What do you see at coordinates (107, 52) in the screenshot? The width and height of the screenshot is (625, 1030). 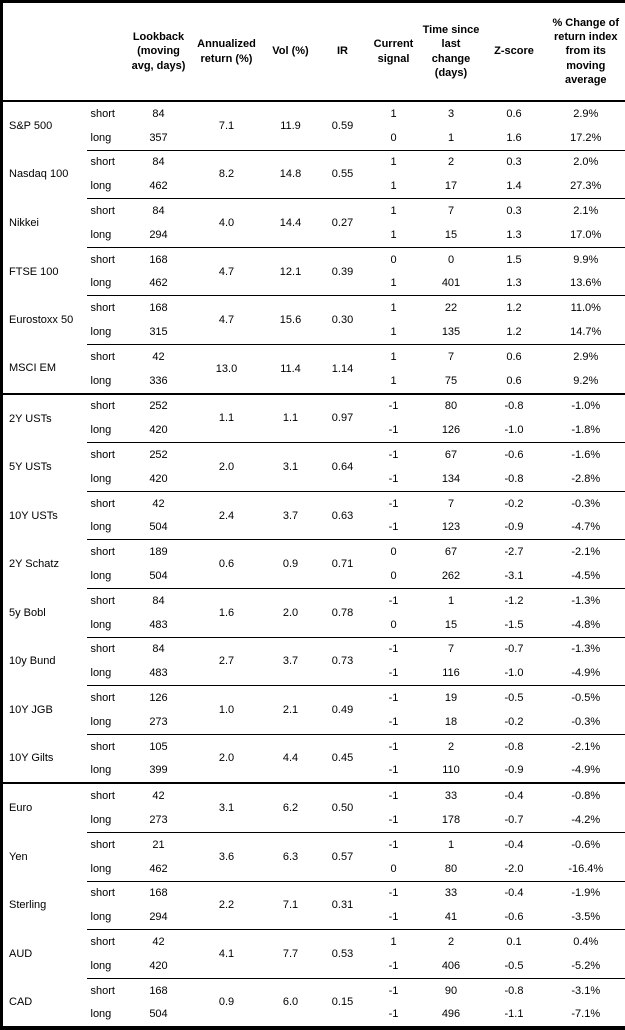 I see `col-header-leg-blank` at bounding box center [107, 52].